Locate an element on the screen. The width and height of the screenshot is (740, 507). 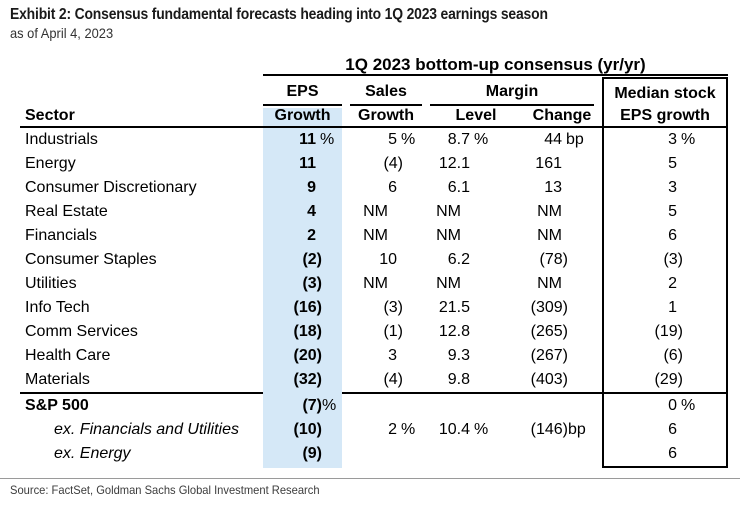
cell-eps-growth: (18) is located at coordinates (302, 332).